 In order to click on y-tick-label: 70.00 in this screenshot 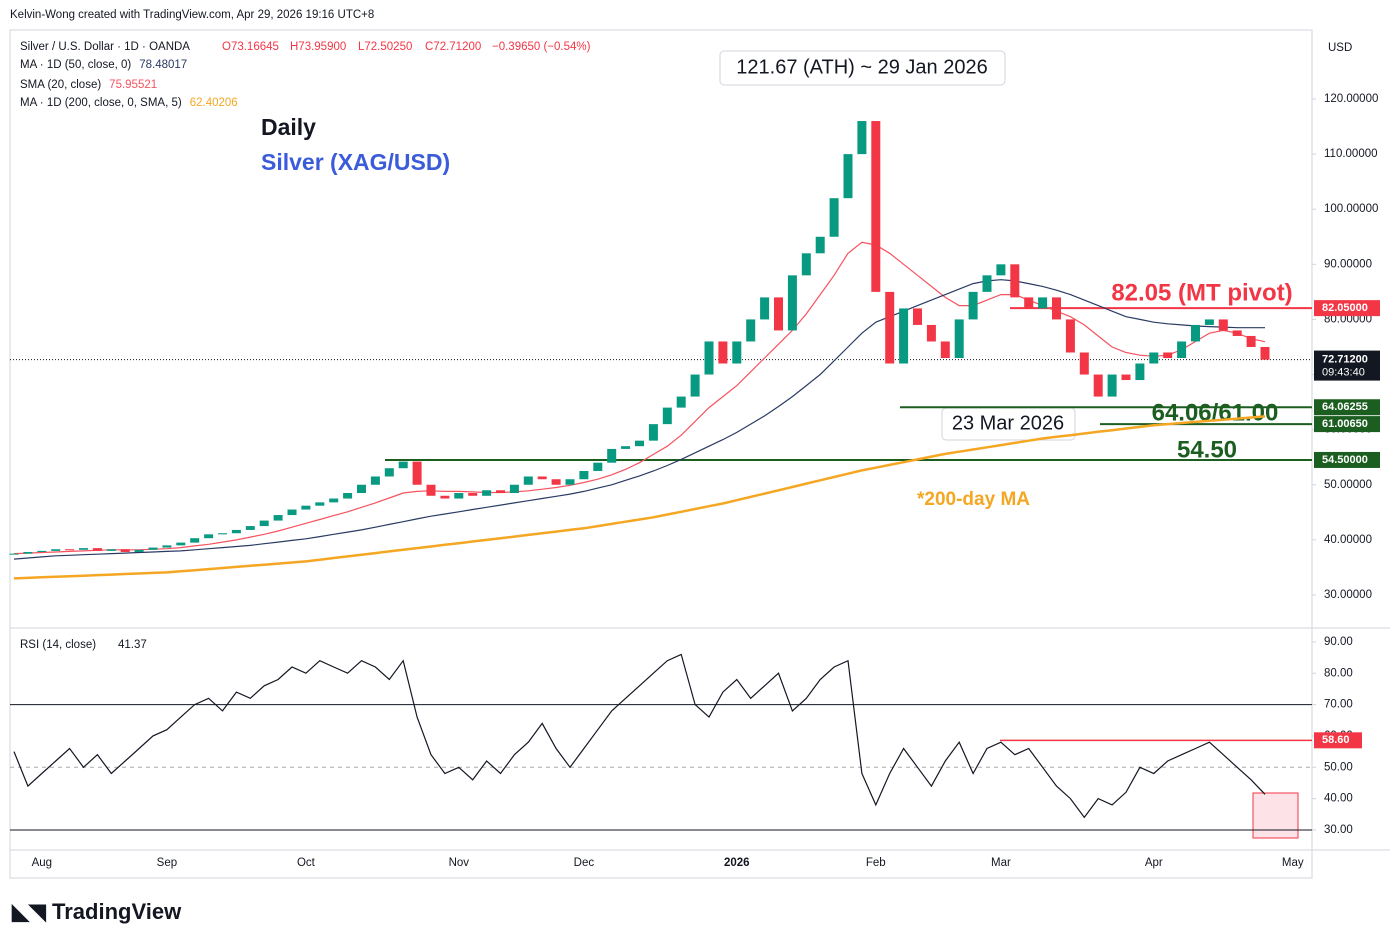, I will do `click(1338, 705)`.